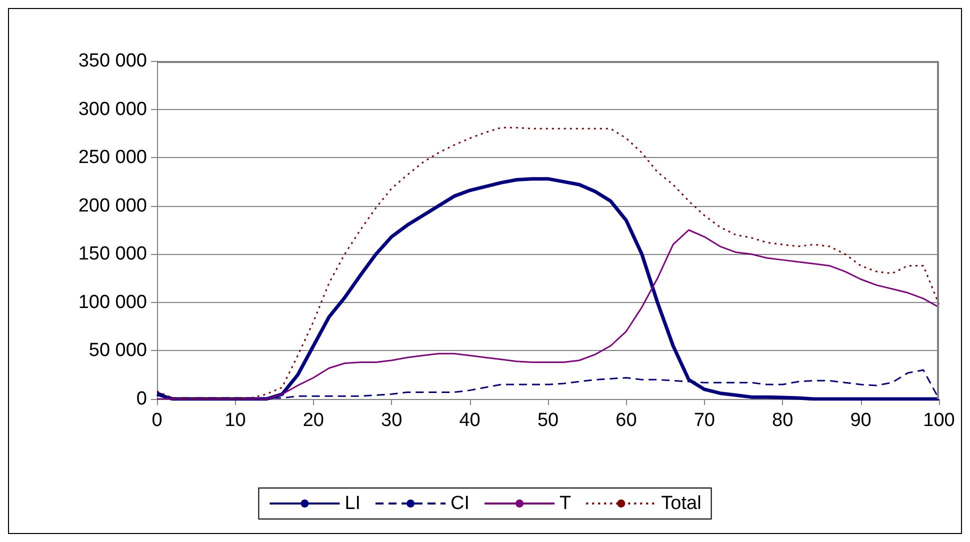 The width and height of the screenshot is (970, 542). Describe the element at coordinates (704, 420) in the screenshot. I see `x-tick-label: 70` at that location.